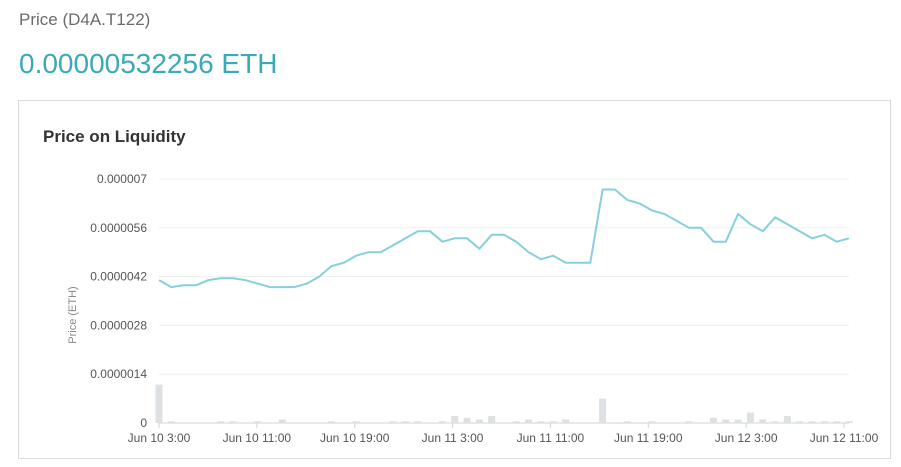 The height and width of the screenshot is (467, 901). I want to click on x-tick-label: Jun 11 11:00, so click(551, 438).